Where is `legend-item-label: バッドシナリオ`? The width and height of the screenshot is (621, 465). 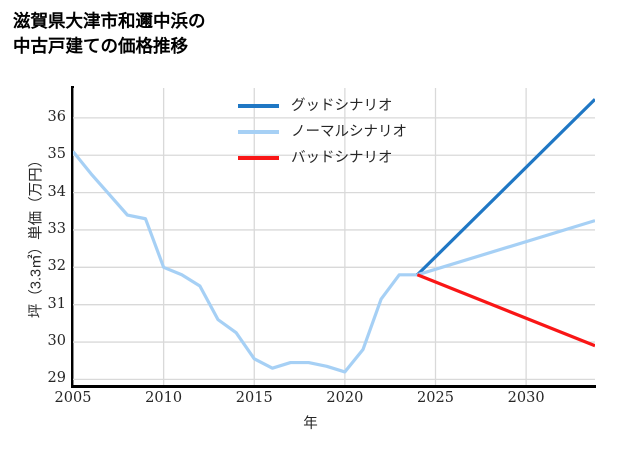 legend-item-label: バッドシナリオ is located at coordinates (342, 157).